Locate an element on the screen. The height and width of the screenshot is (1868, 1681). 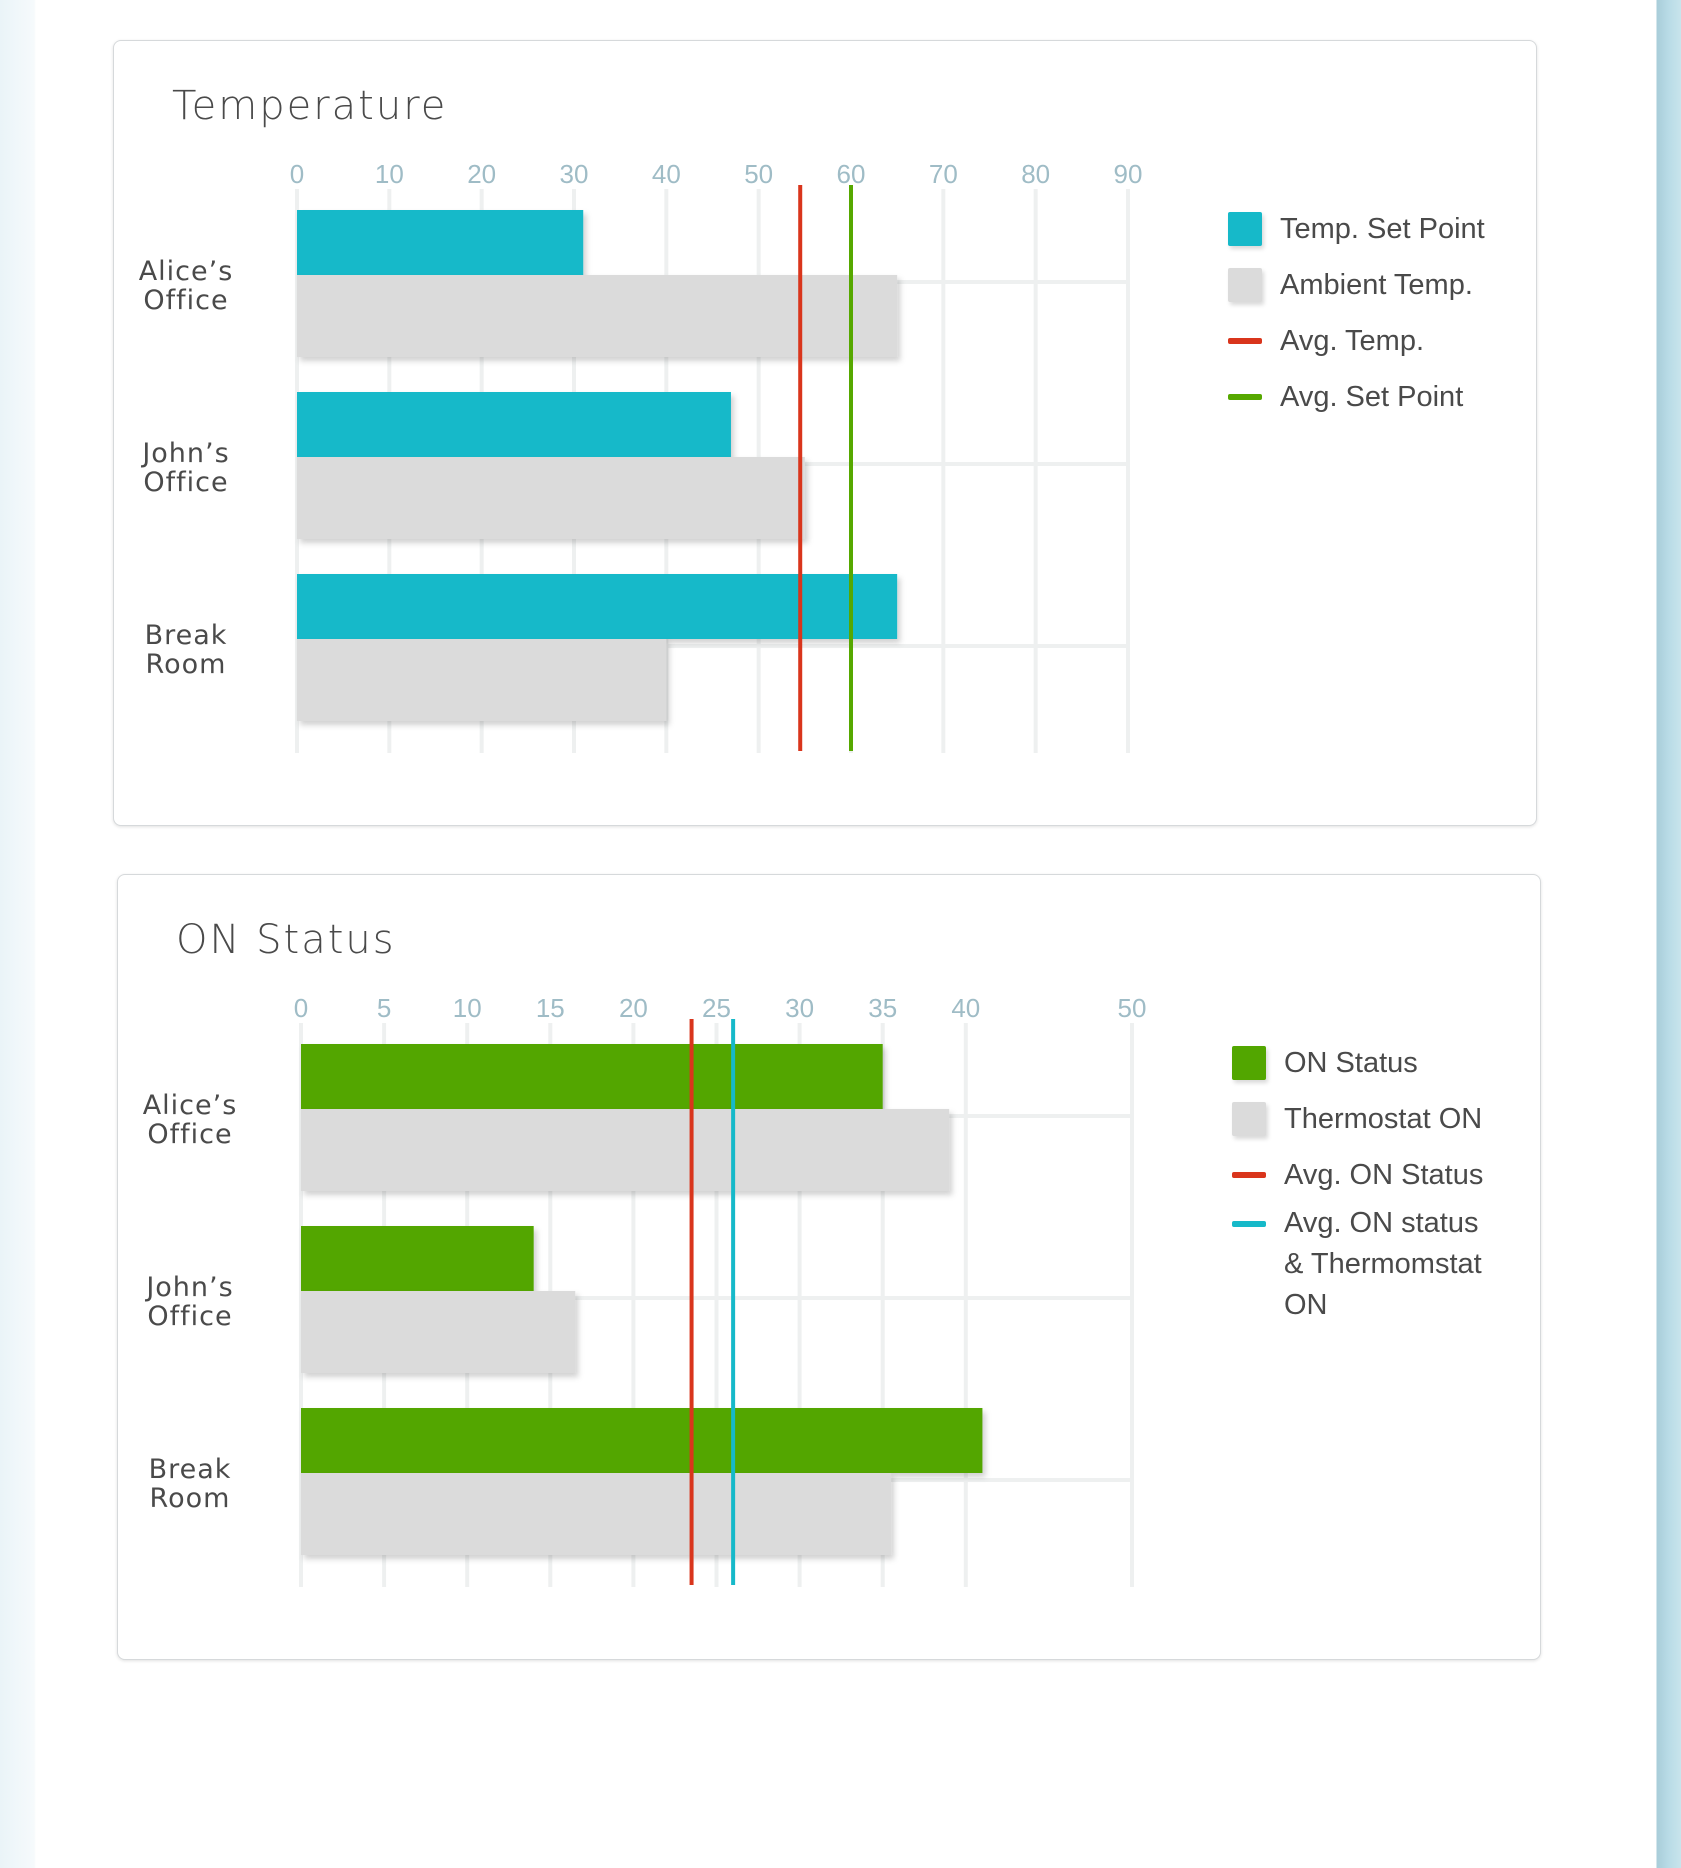
x-tick-label: 5 is located at coordinates (384, 1008).